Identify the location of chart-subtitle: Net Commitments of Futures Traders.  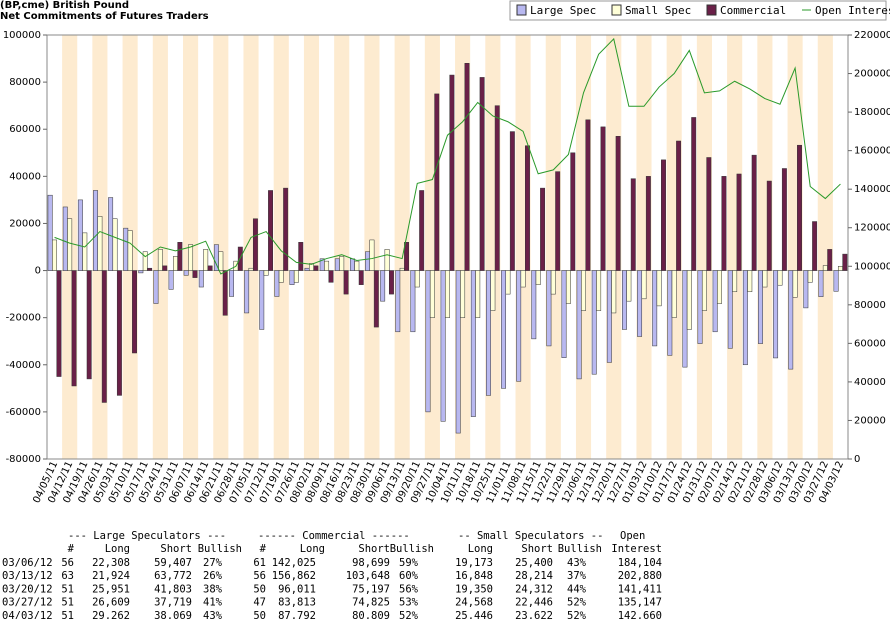
(104, 16).